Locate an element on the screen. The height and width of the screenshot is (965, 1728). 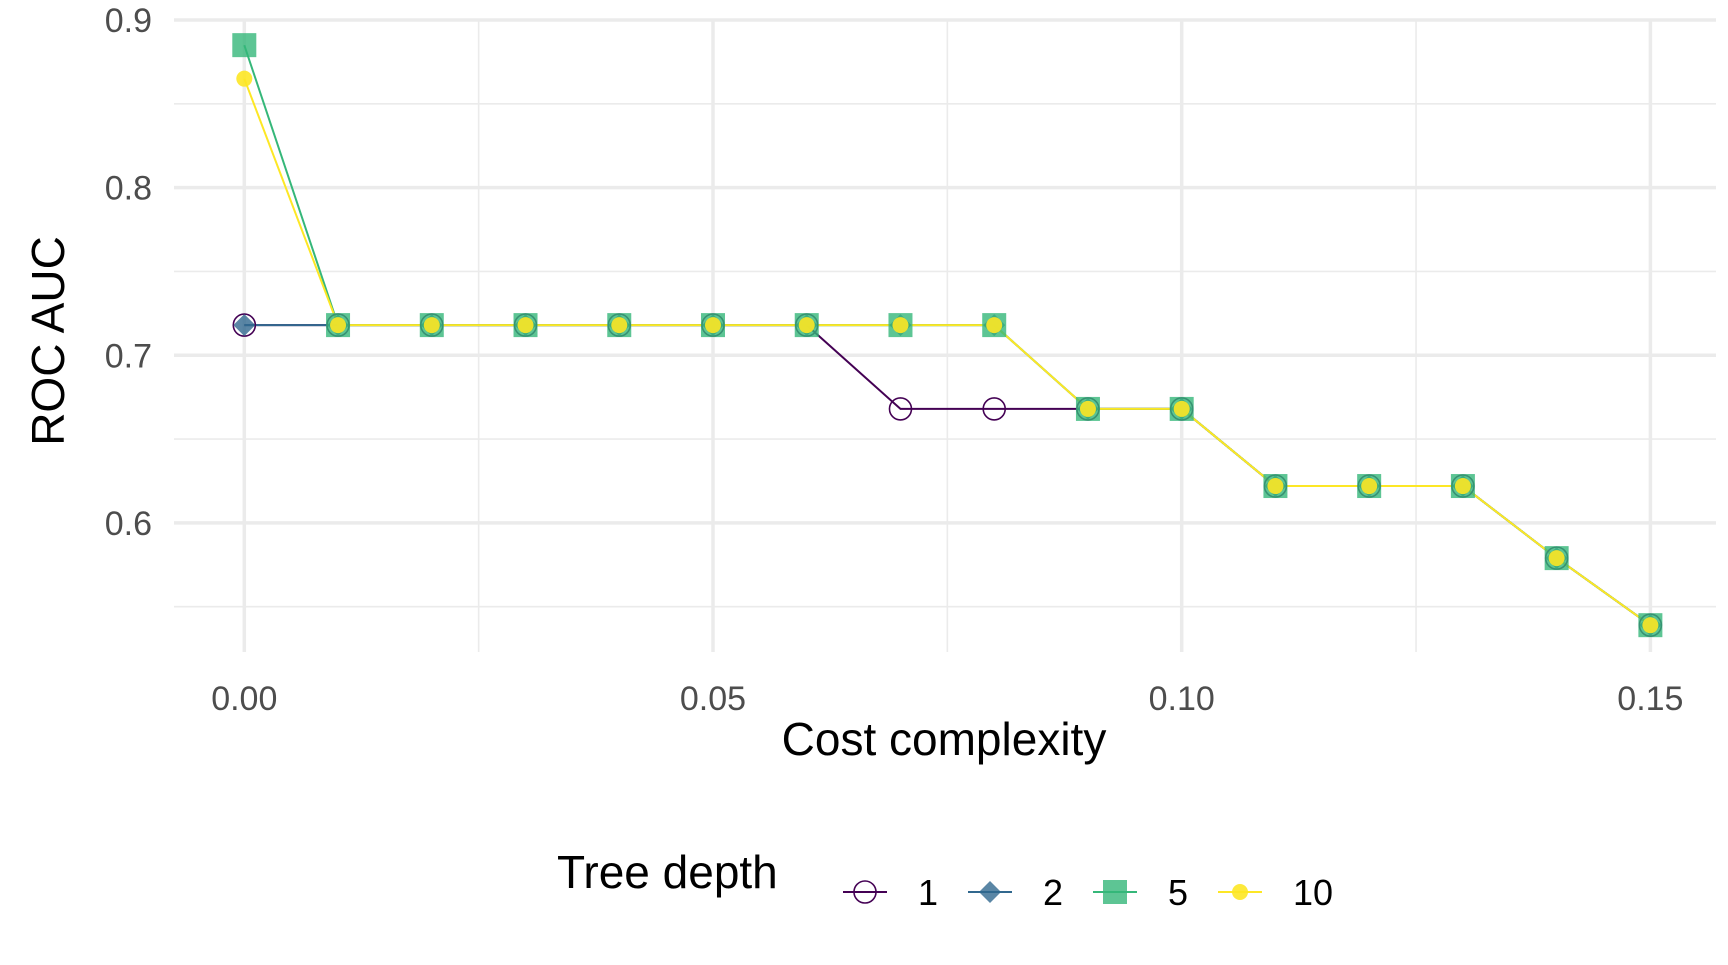
y-axis-tick-labels: 0.6 0.7 0.8 0.9 is located at coordinates (128, 272).